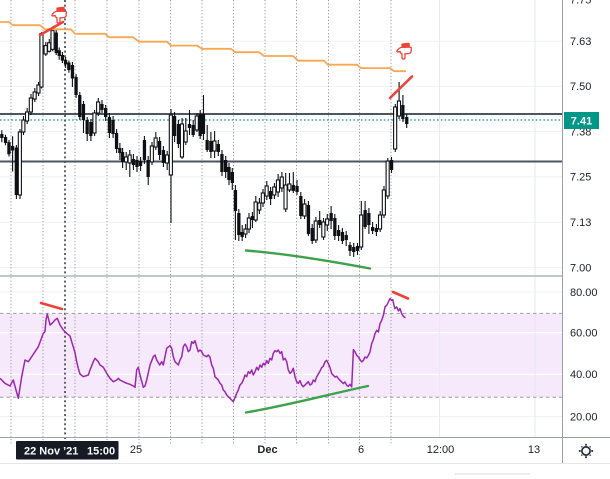 The image size is (610, 479). Describe the element at coordinates (580, 223) in the screenshot. I see `svg-text: 7.13` at that location.